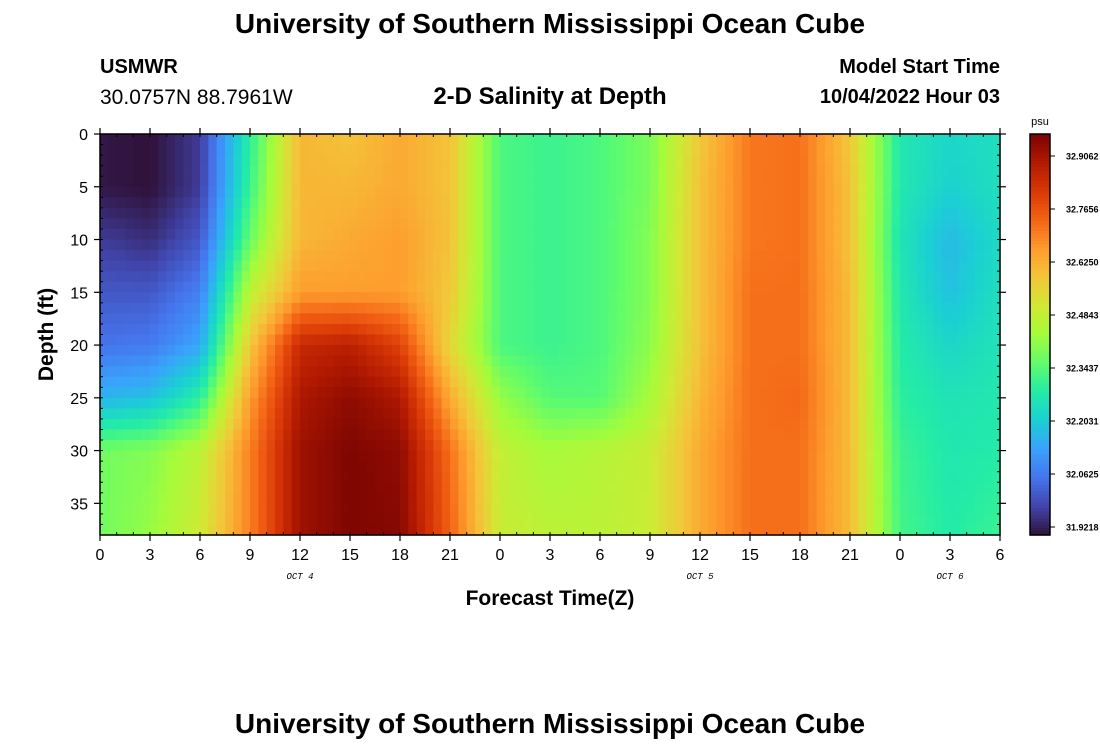 The height and width of the screenshot is (750, 1100). I want to click on x-tick-label: 18, so click(800, 555).